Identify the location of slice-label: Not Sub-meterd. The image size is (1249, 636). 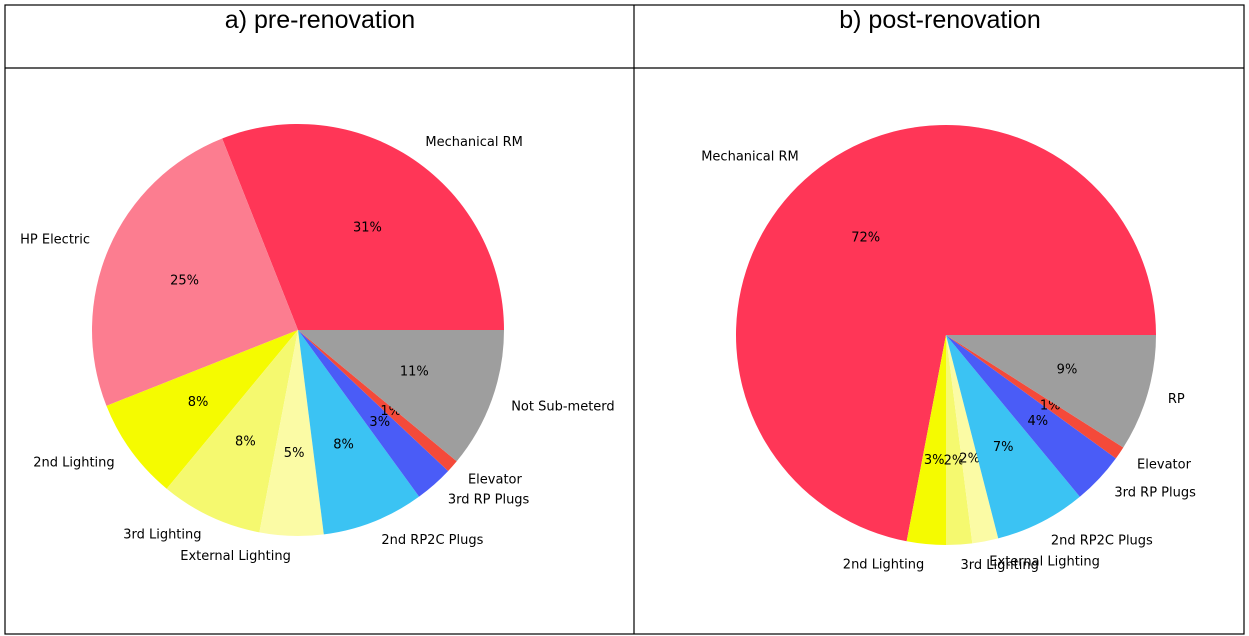
(562, 406).